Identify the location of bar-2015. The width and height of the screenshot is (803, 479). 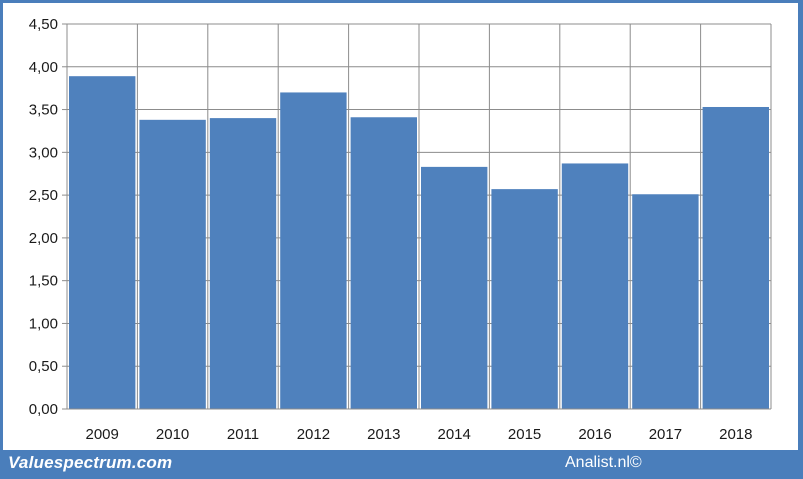
(524, 299).